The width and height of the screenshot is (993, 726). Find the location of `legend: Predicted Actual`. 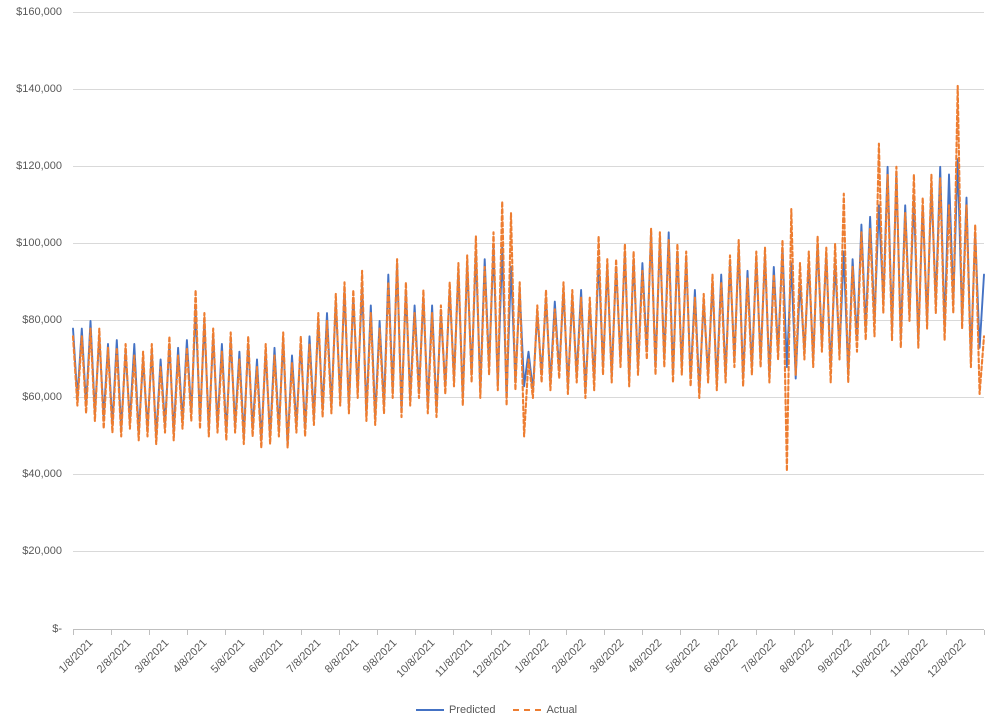

legend: Predicted Actual is located at coordinates (496, 710).